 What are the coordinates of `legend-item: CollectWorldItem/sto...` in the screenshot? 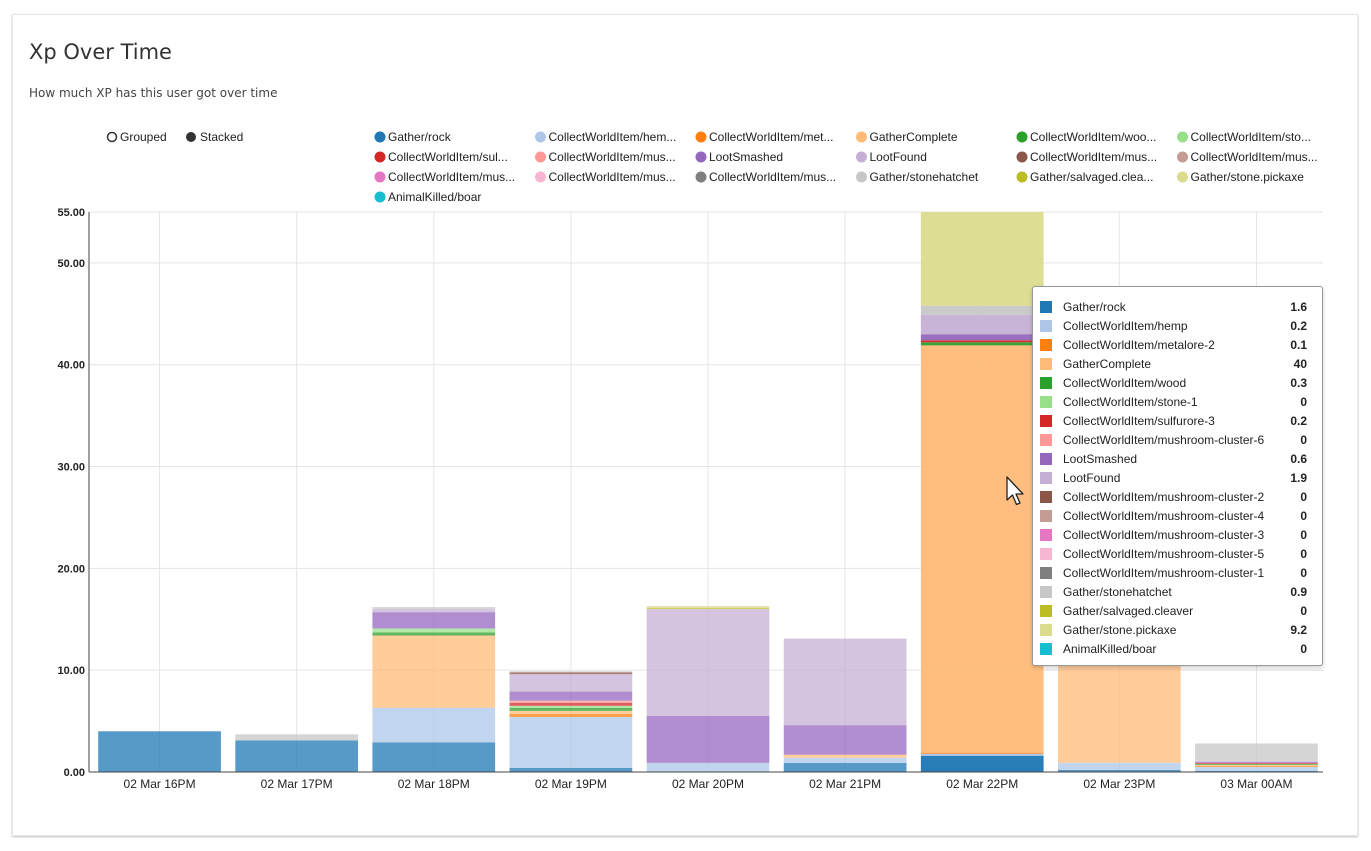 It's located at (1244, 137).